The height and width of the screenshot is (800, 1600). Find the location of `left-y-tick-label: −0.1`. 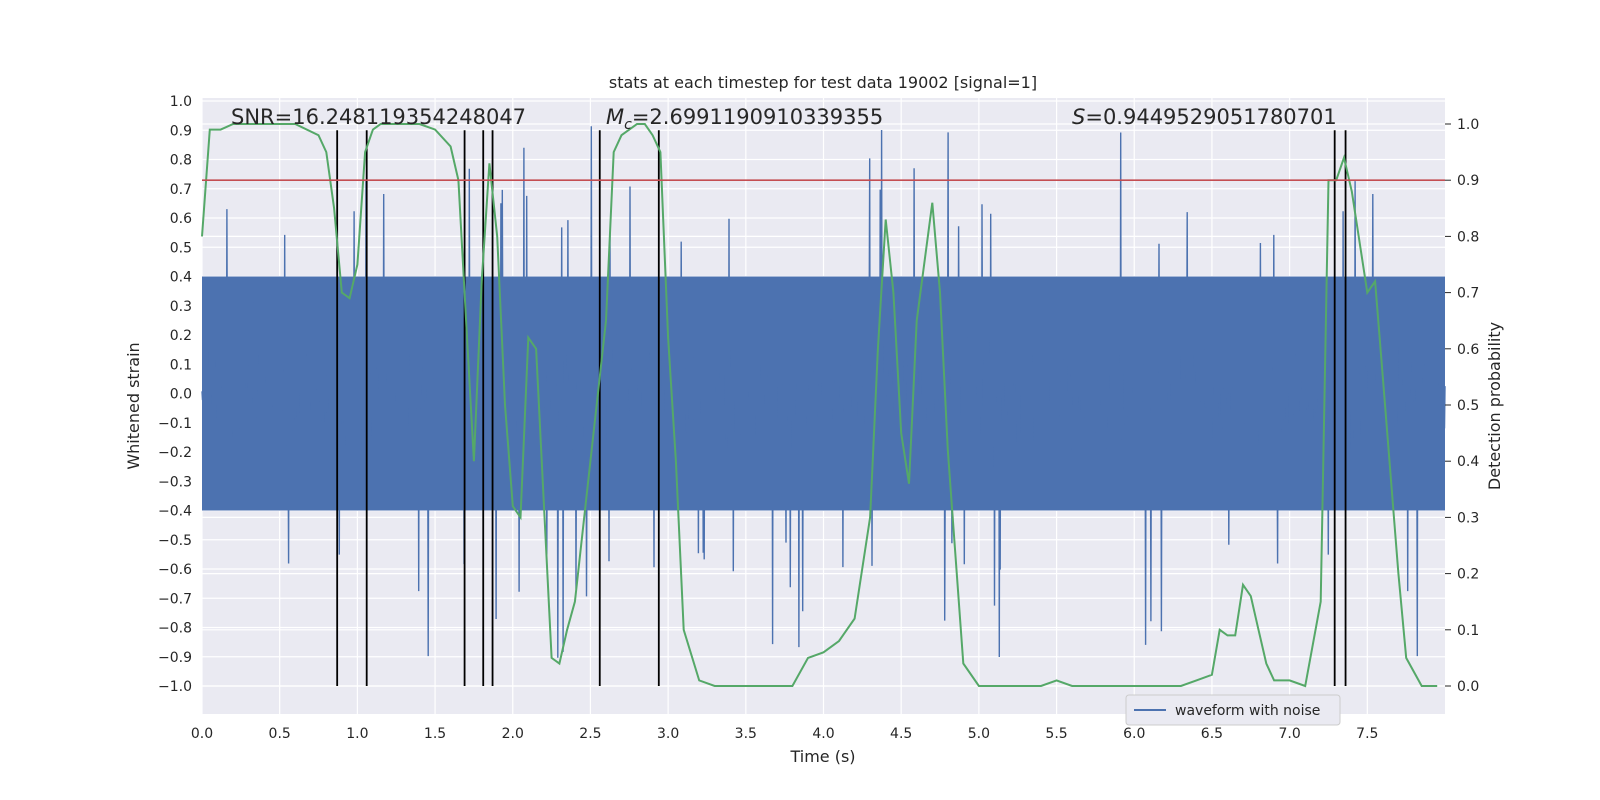

left-y-tick-label: −0.1 is located at coordinates (175, 424).